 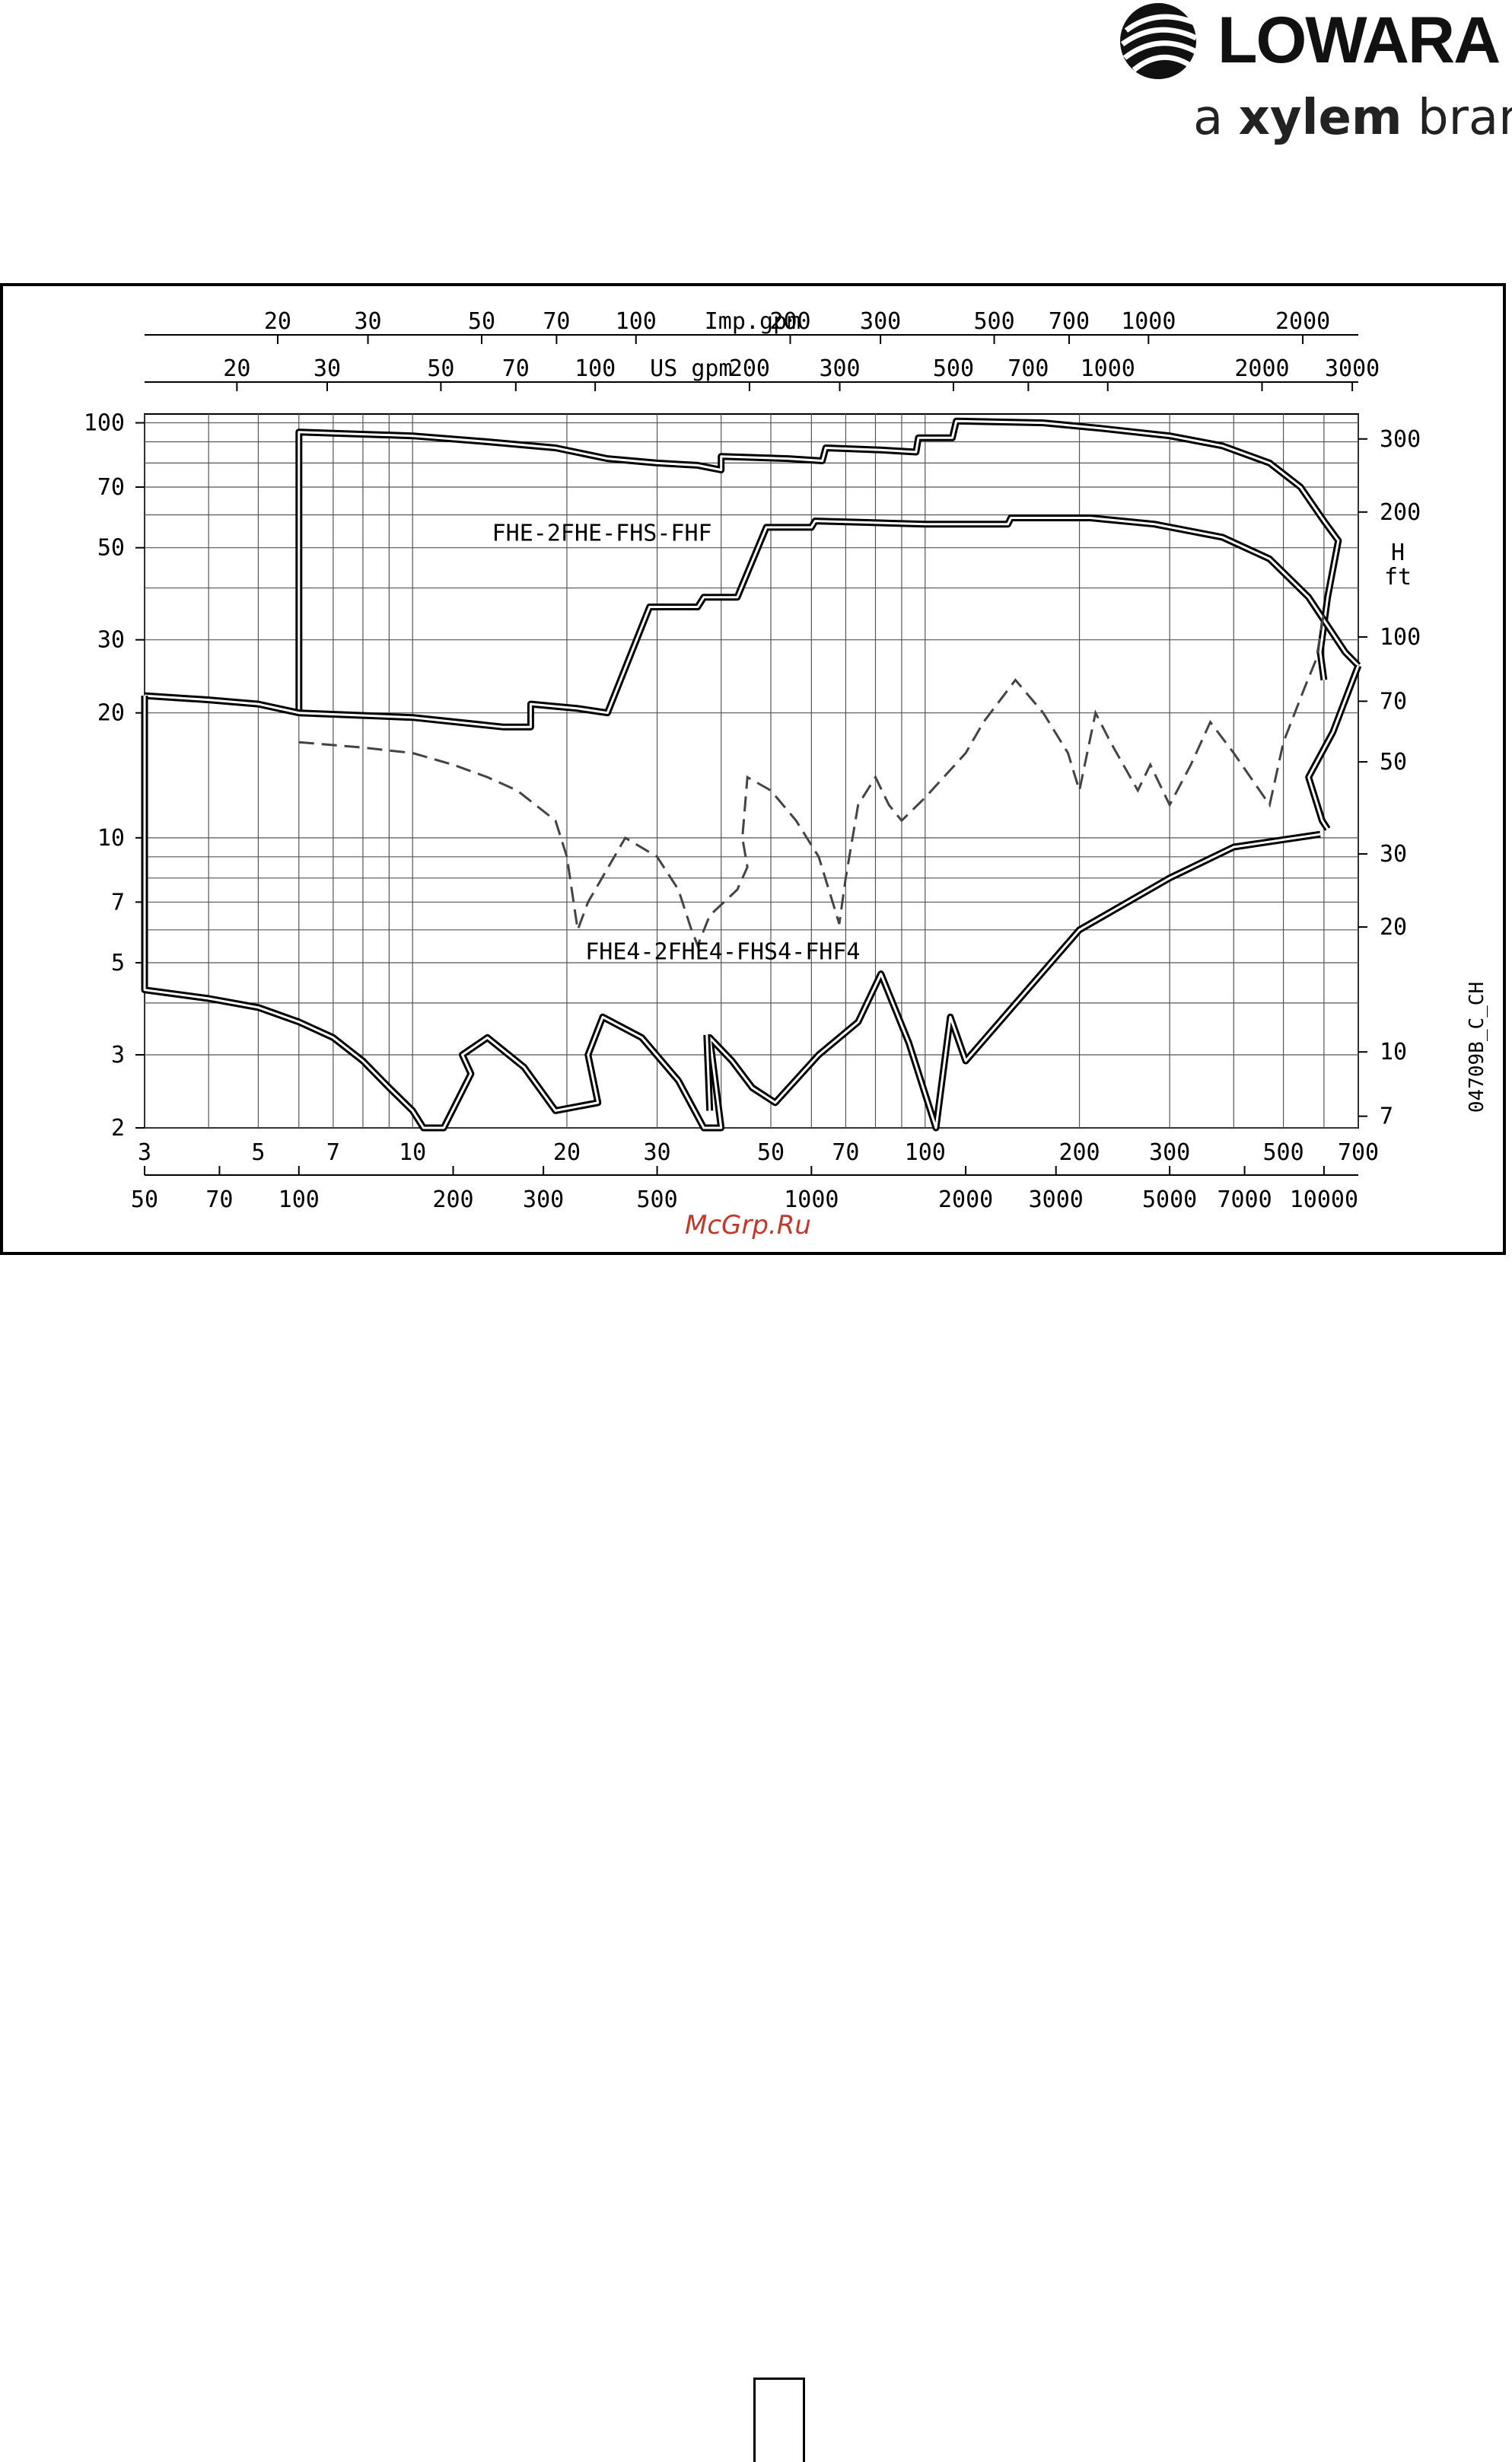 I want to click on x-top-us-tick-label: 300, so click(x=839, y=368).